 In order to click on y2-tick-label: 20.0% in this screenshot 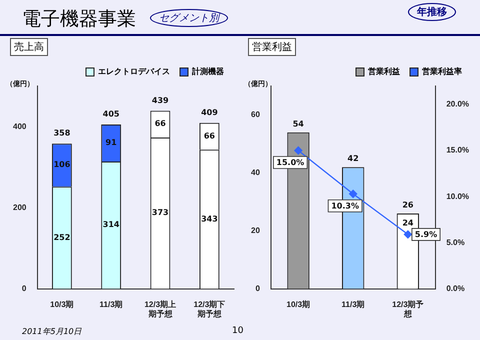, I will do `click(458, 104)`.